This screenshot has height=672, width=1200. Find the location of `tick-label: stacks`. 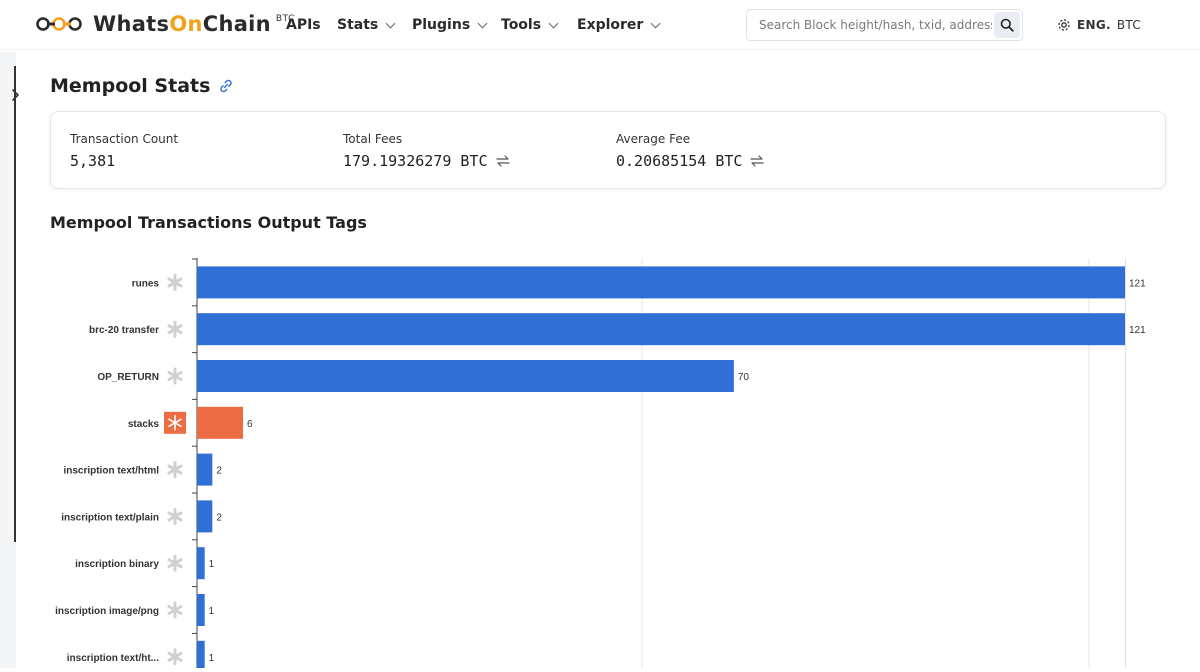

tick-label: stacks is located at coordinates (144, 424).